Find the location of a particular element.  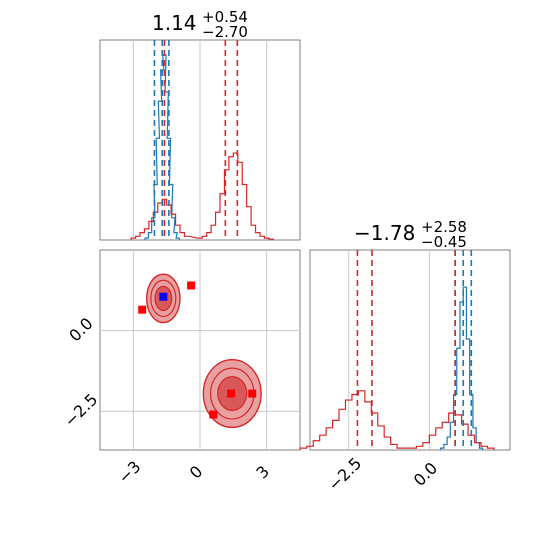

y-tick-label: −2.5 is located at coordinates (80, 410).